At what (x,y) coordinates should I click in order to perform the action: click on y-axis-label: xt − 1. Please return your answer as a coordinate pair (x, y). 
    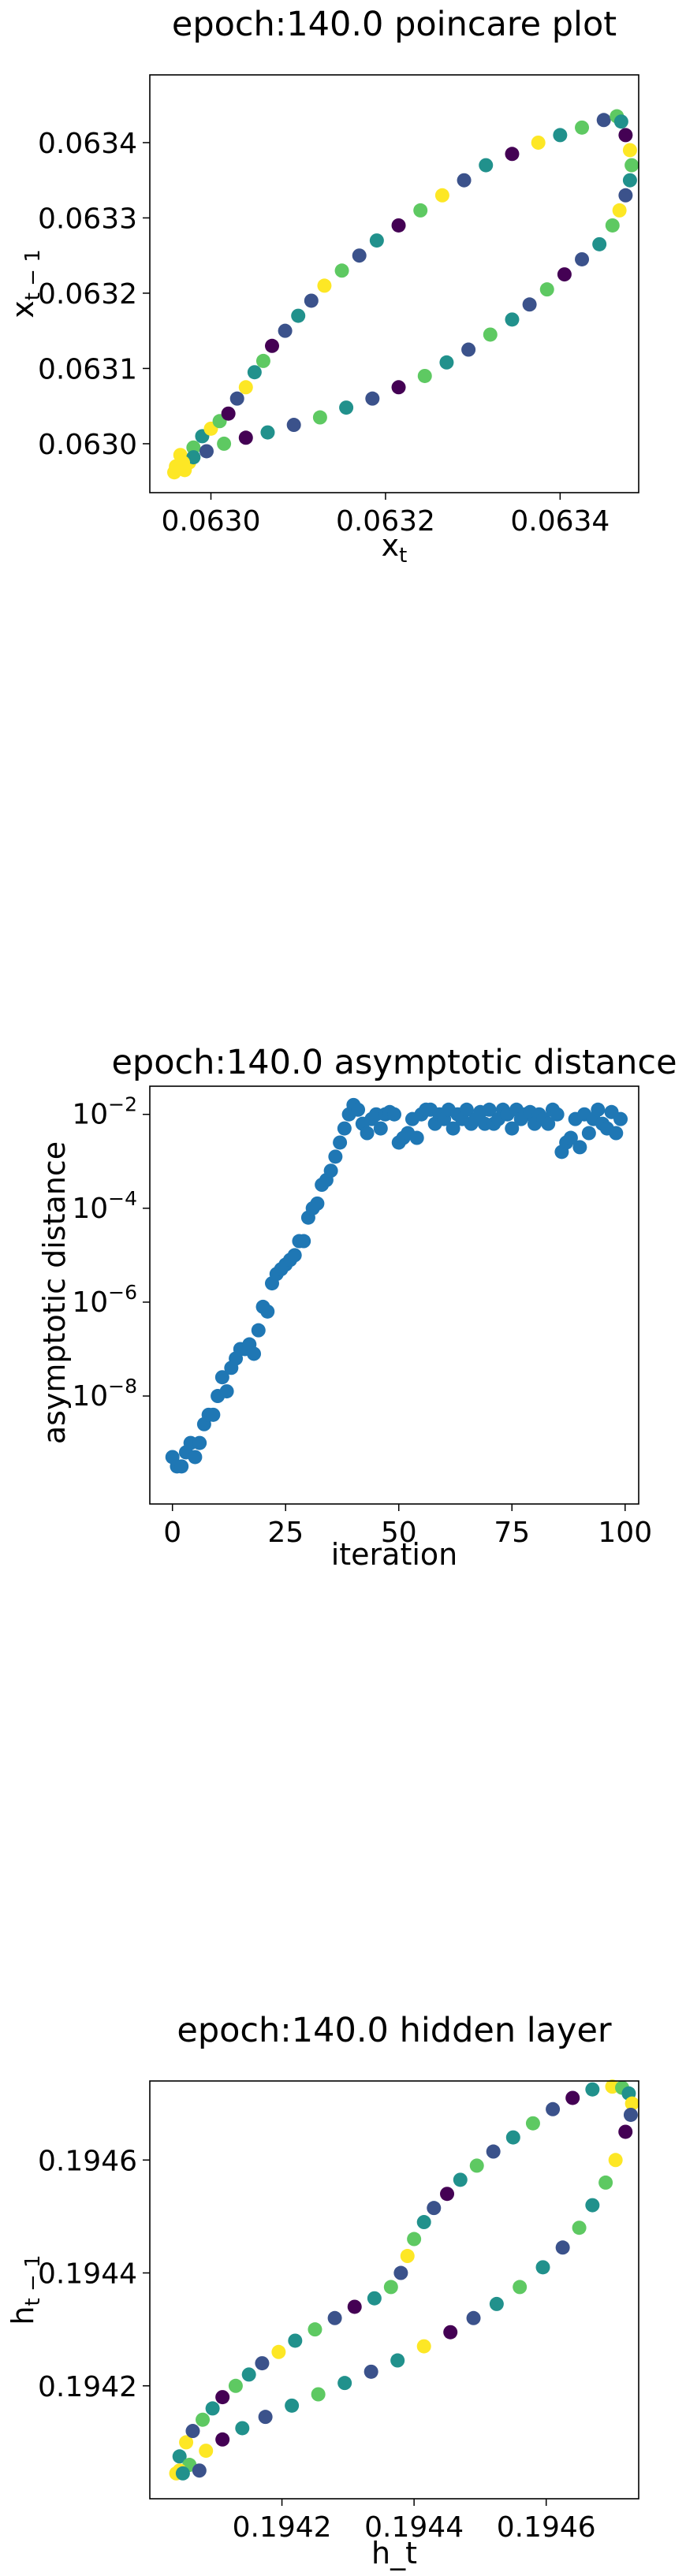
    Looking at the image, I should click on (25, 283).